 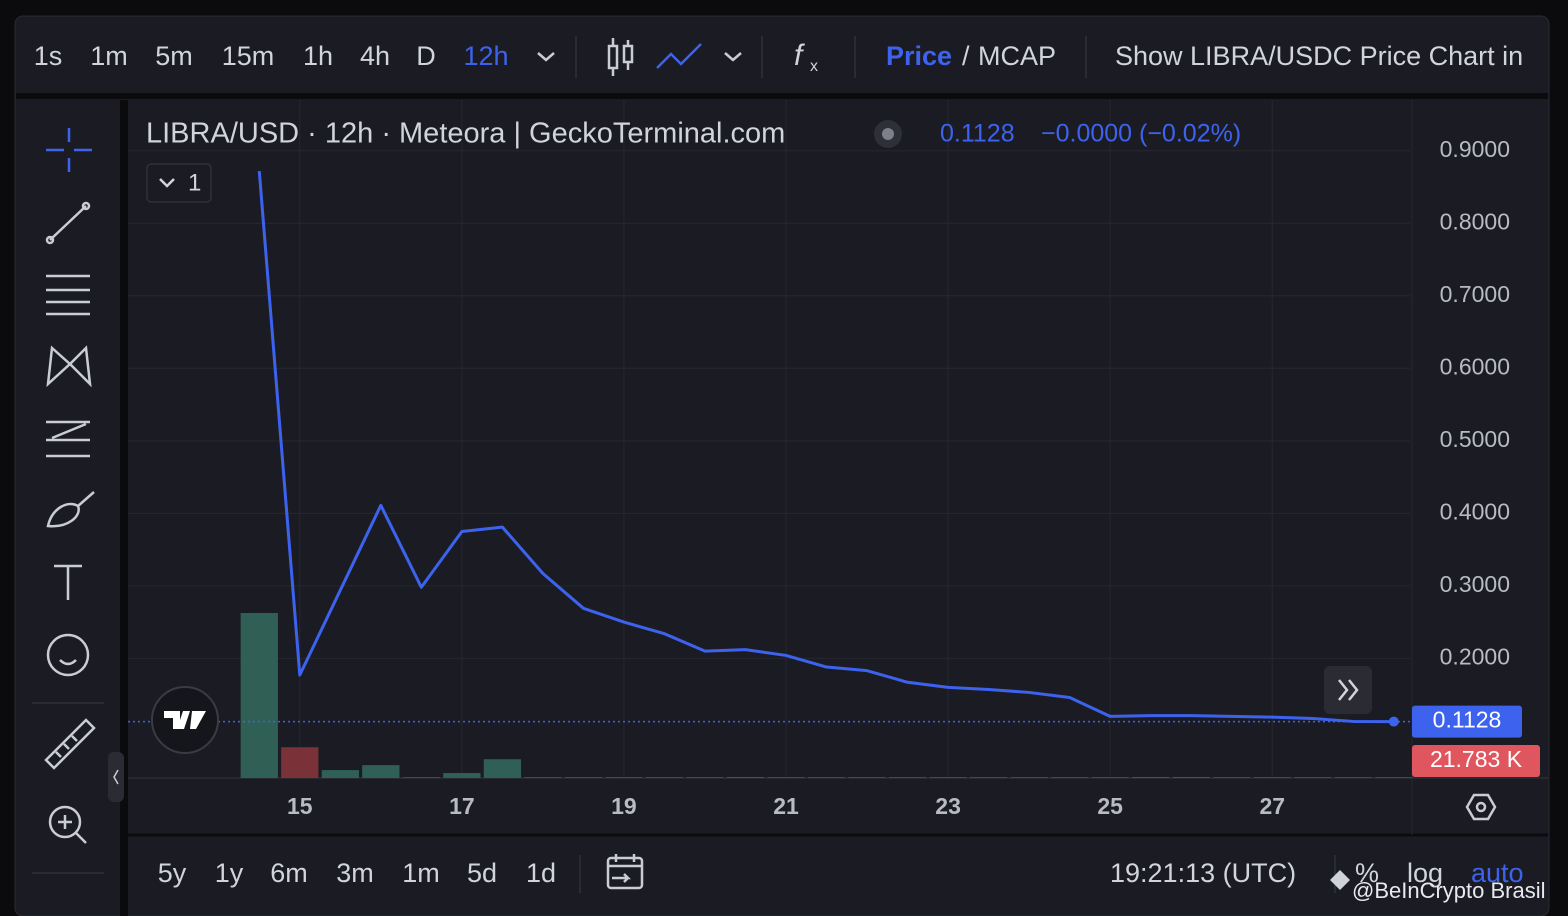 What do you see at coordinates (1475, 221) in the screenshot?
I see `y-tick-label: 0.8000` at bounding box center [1475, 221].